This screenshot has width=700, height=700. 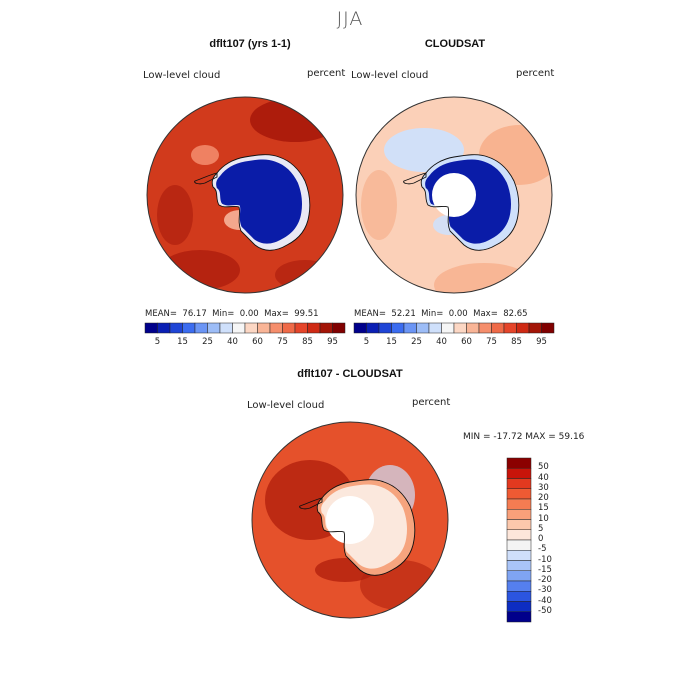 What do you see at coordinates (545, 590) in the screenshot?
I see `colorbar-tick-label: -30` at bounding box center [545, 590].